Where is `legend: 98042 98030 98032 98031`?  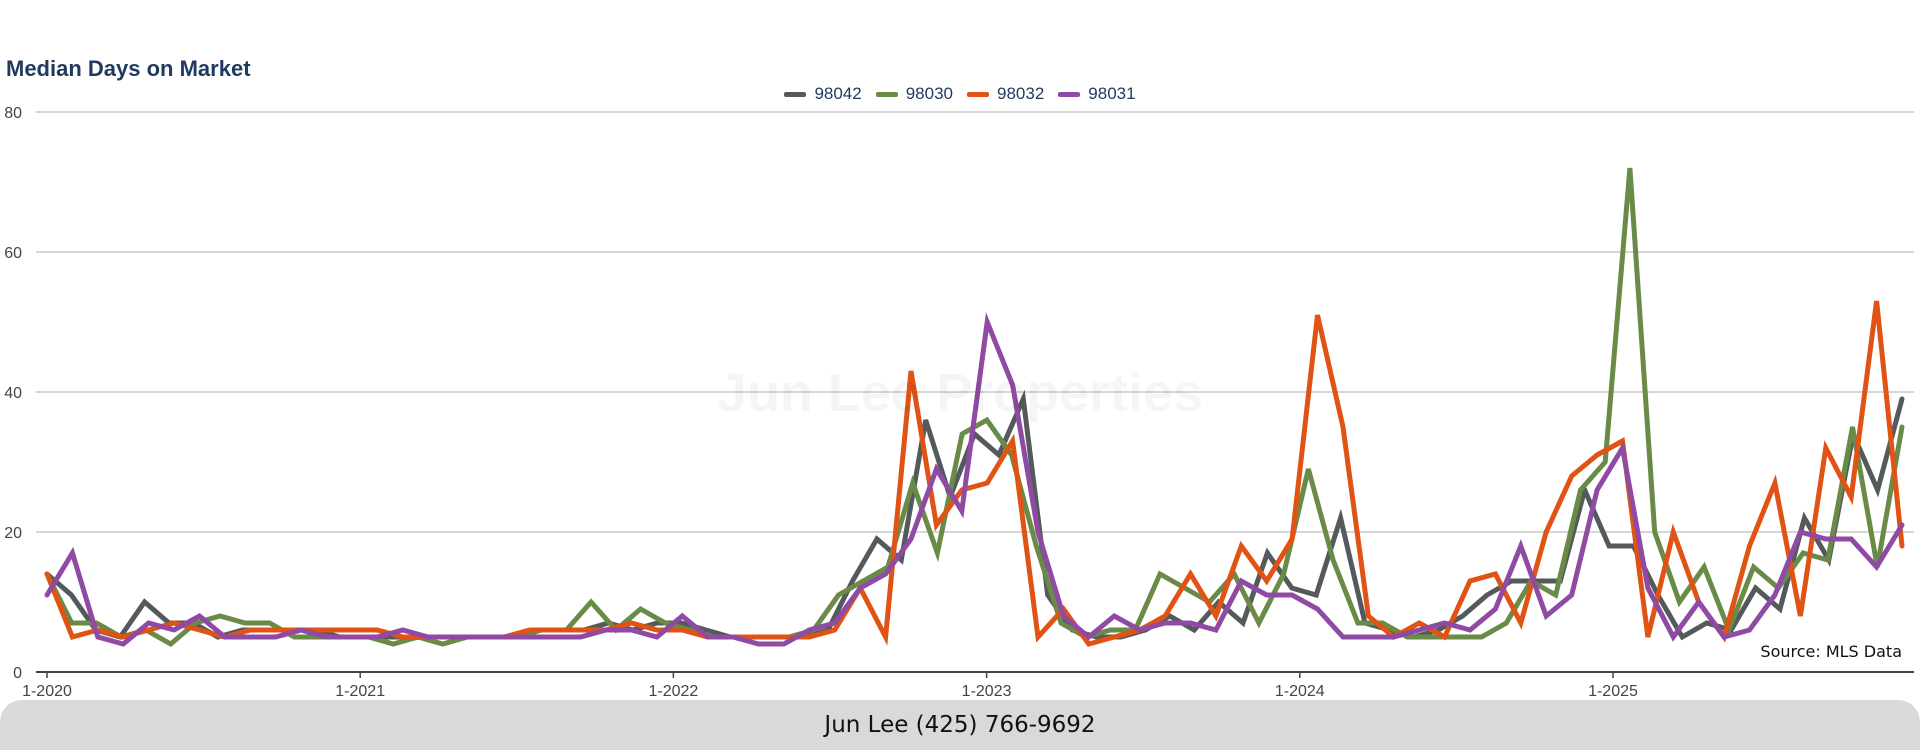 legend: 98042 98030 98032 98031 is located at coordinates (960, 94).